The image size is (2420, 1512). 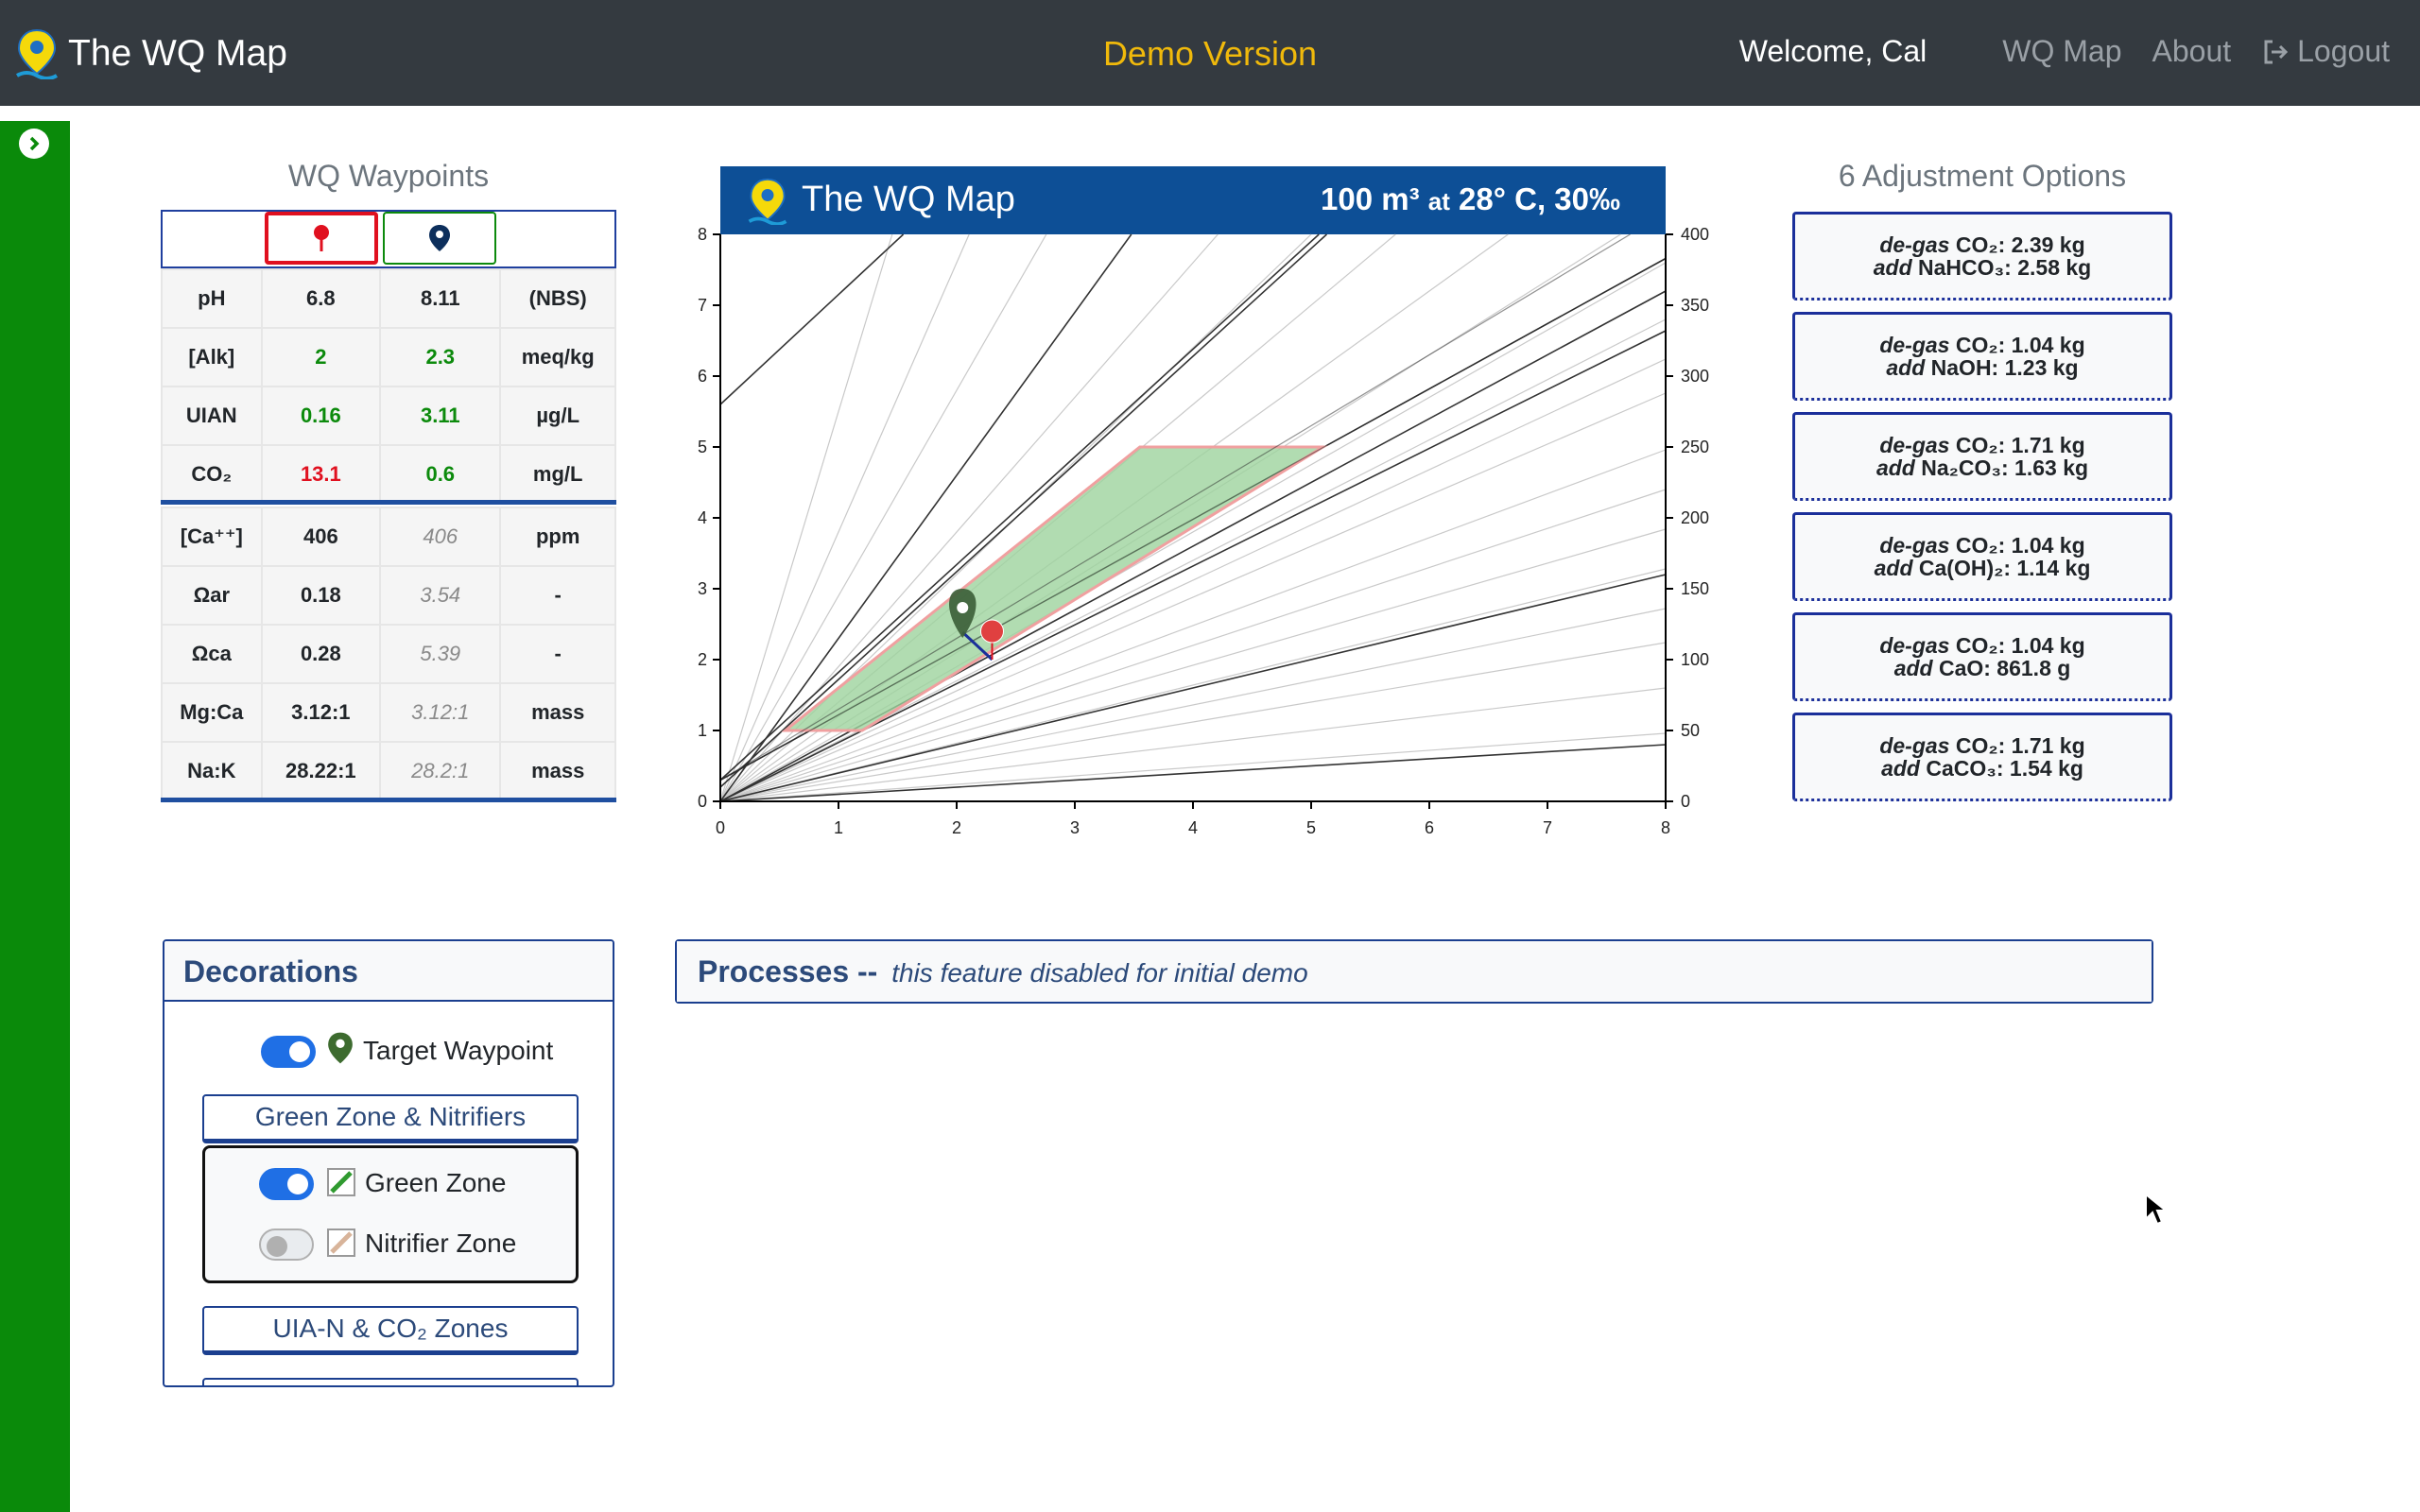 I want to click on wp-cell-target: 8.11, so click(x=440, y=298).